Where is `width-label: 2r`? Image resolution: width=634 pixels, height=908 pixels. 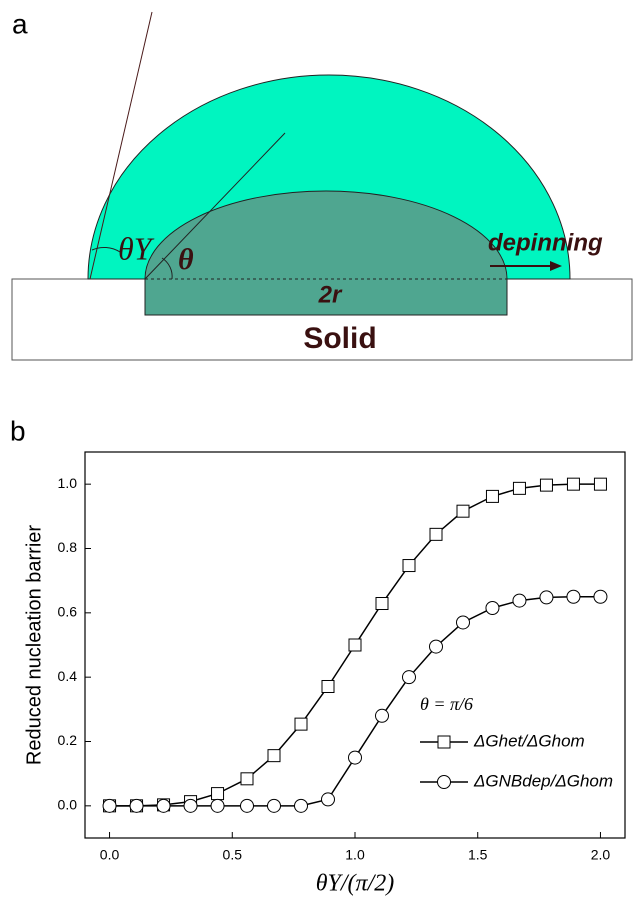
width-label: 2r is located at coordinates (330, 294).